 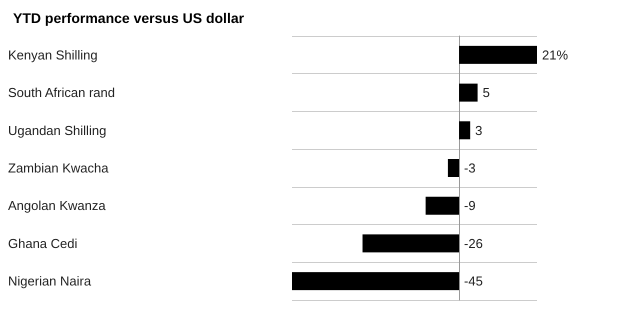 I want to click on data-label: -9, so click(x=470, y=206).